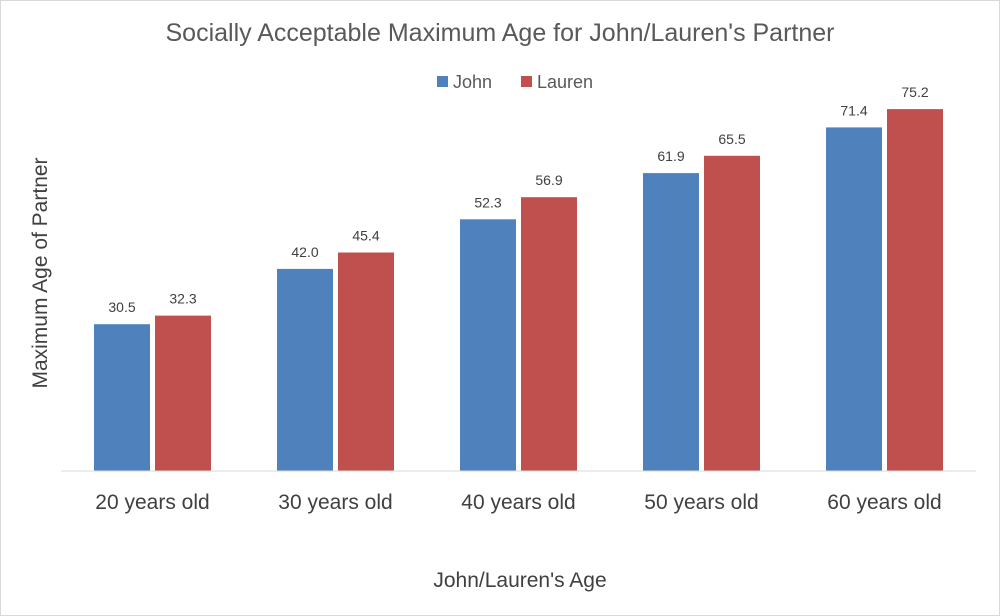  Describe the element at coordinates (853, 110) in the screenshot. I see `data-label-john-5: 71.4` at that location.